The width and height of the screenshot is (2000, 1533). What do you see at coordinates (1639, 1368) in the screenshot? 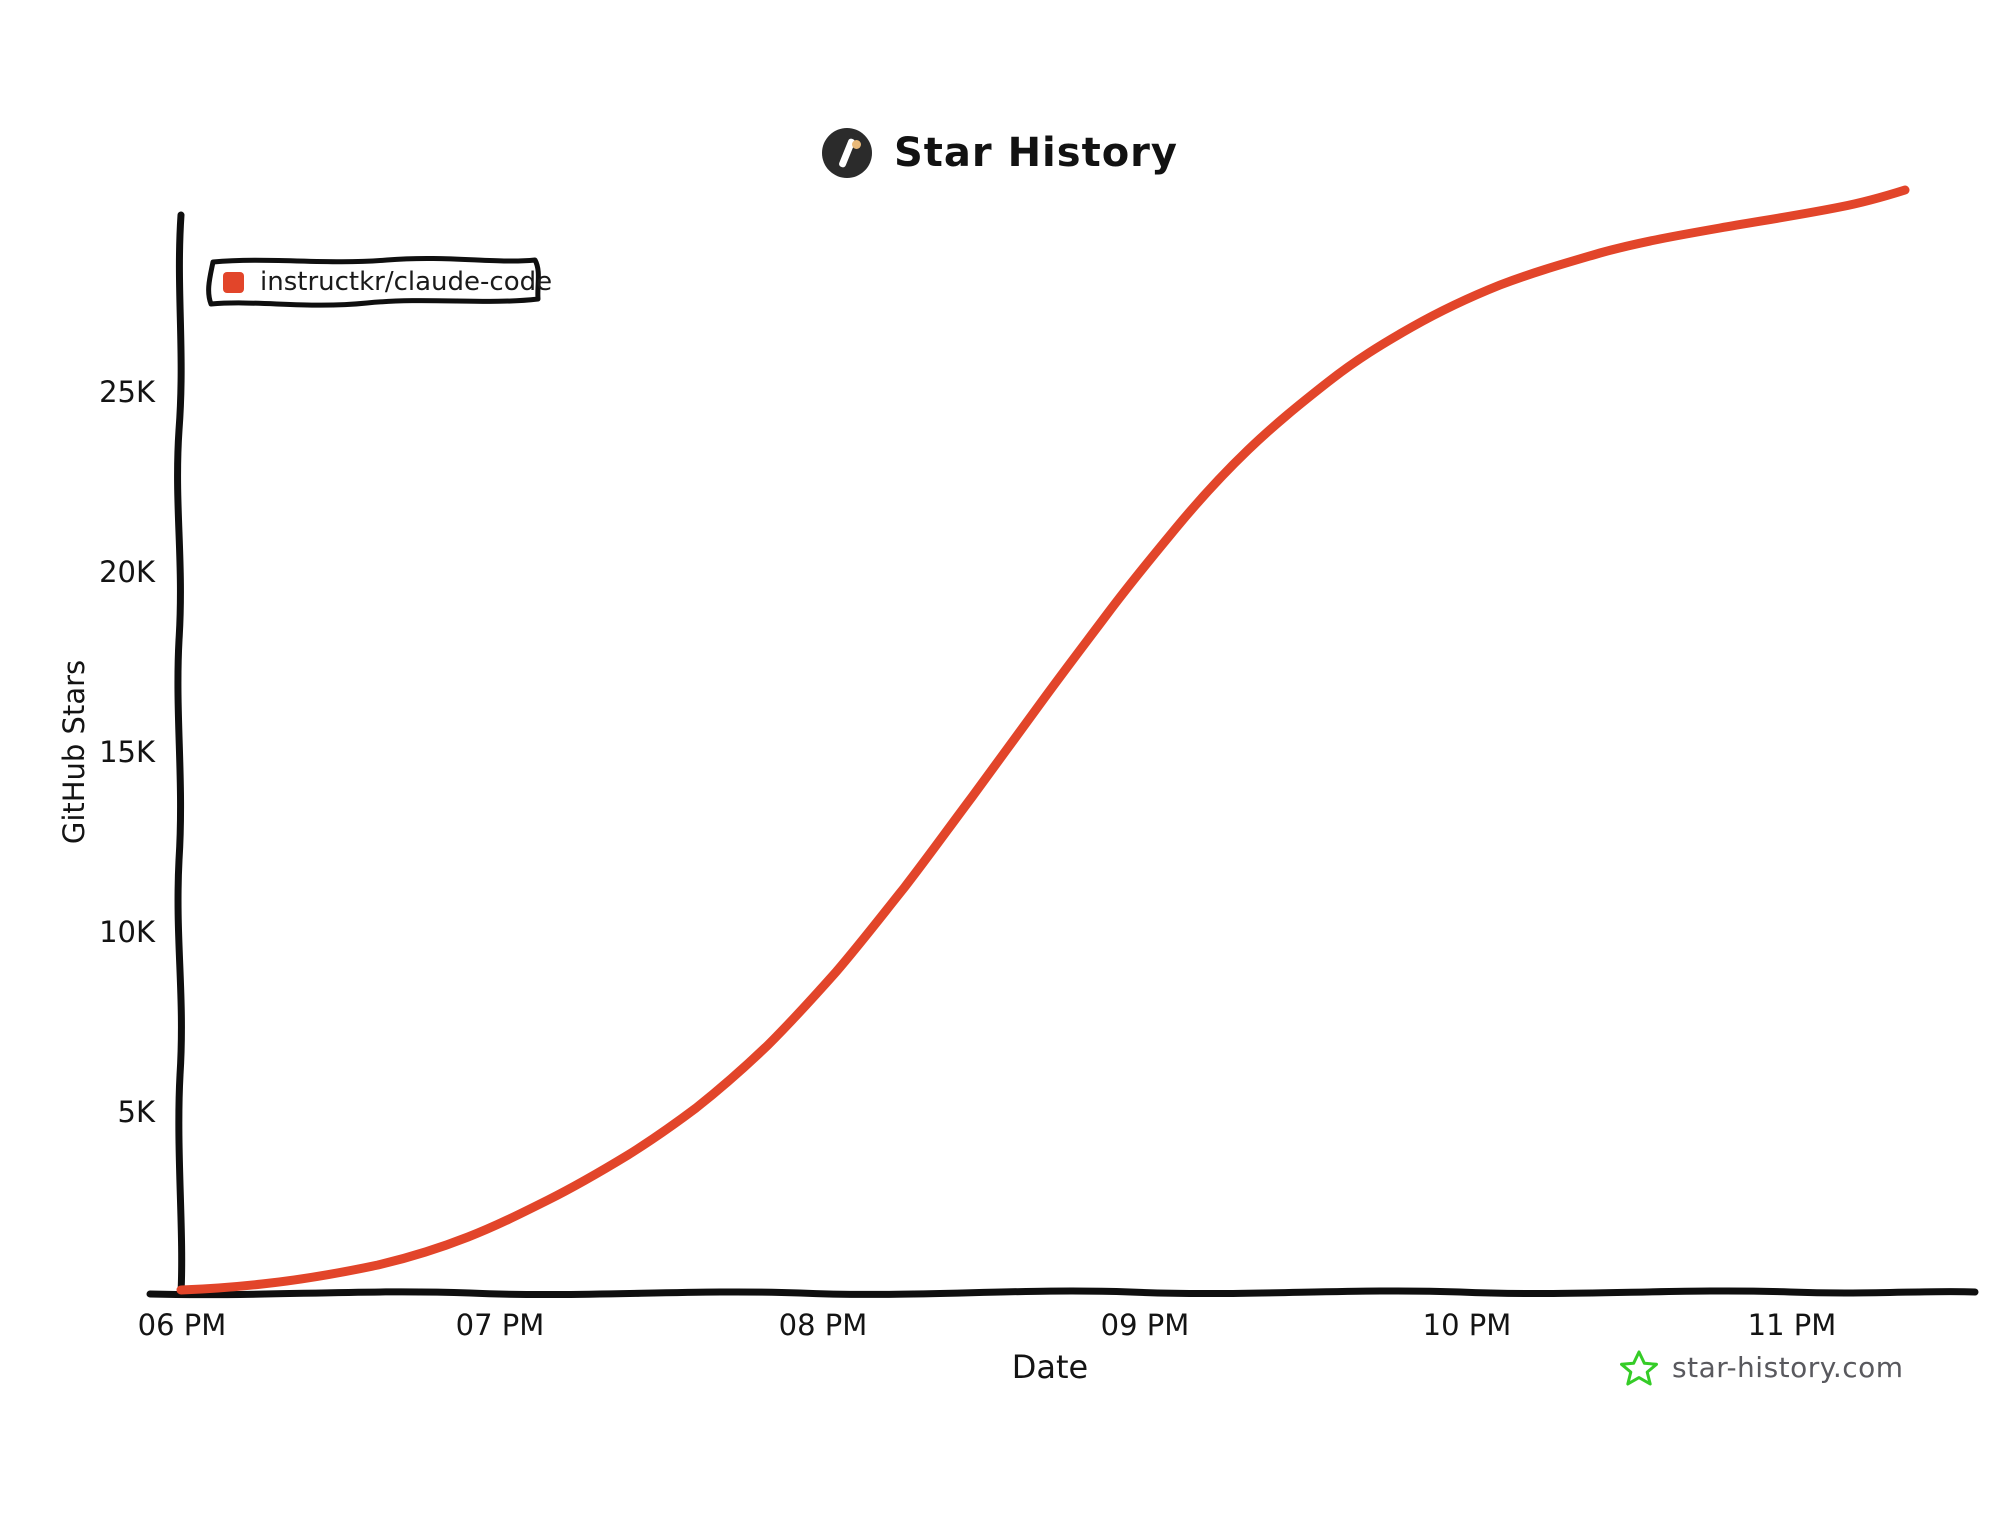
I see `green-star-icon` at bounding box center [1639, 1368].